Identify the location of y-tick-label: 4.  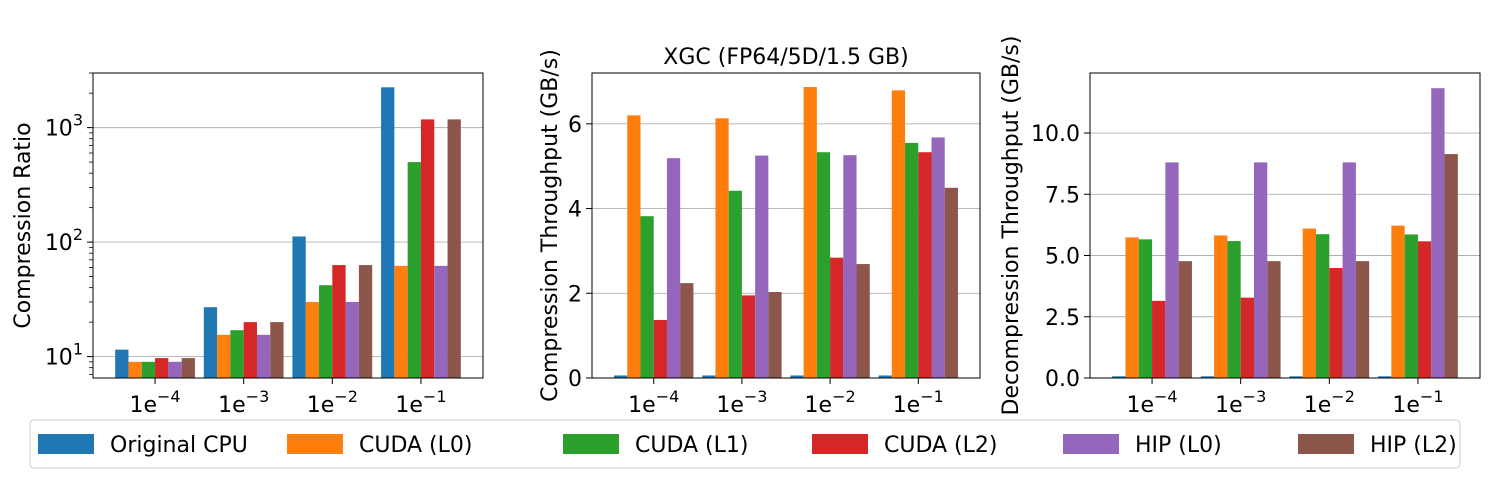
(575, 210).